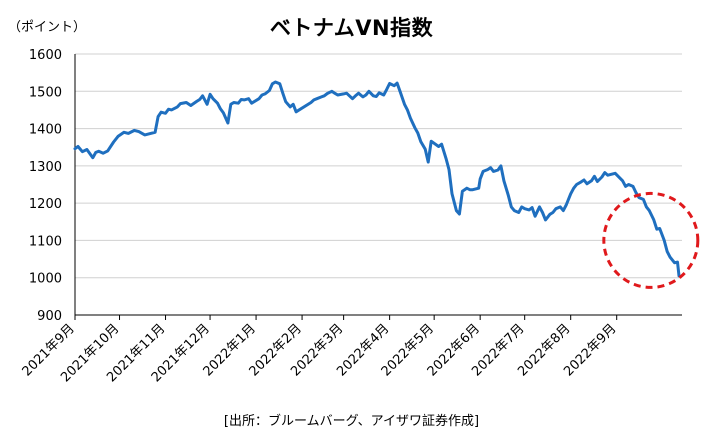 Image resolution: width=703 pixels, height=439 pixels. Describe the element at coordinates (351, 28) in the screenshot. I see `chart-title: ベトナムVN指数` at that location.